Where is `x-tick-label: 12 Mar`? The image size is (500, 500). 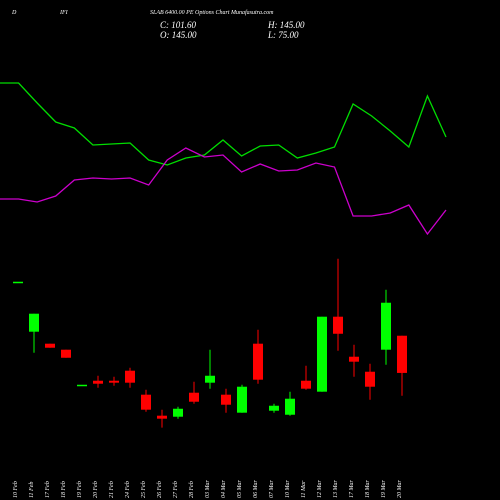 x-tick-label: 12 Mar is located at coordinates (320, 489).